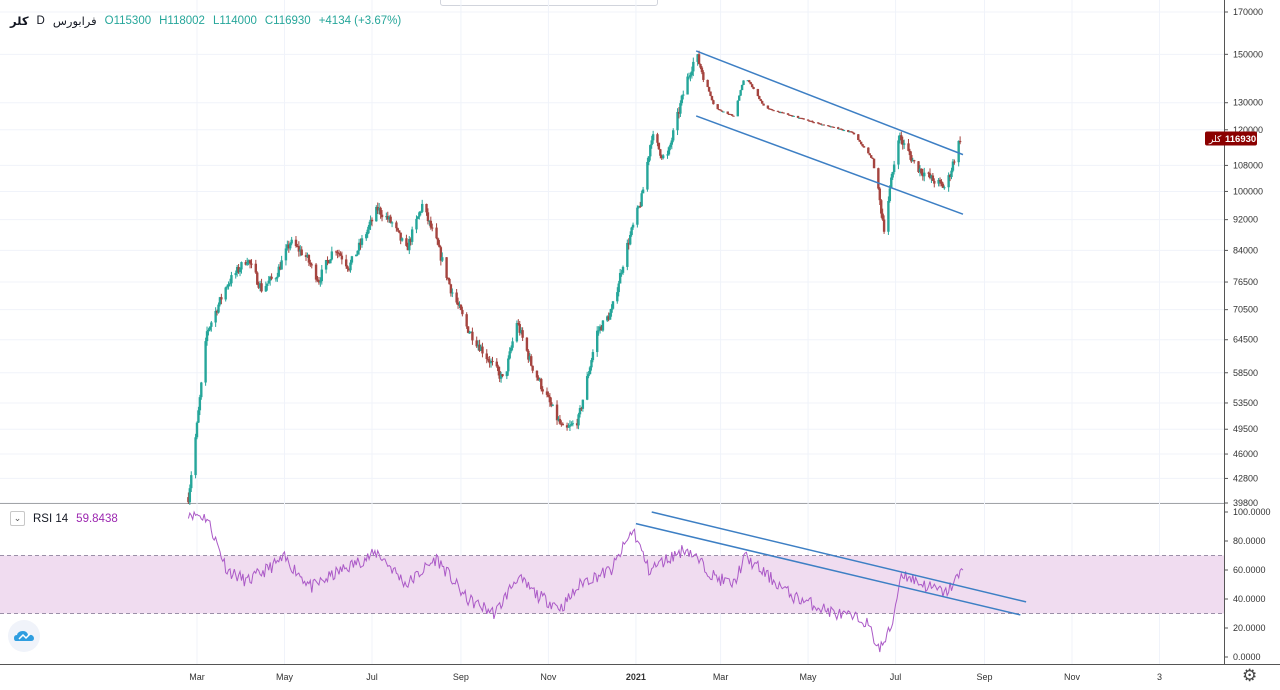  I want to click on legend-exchange: فرابورس, so click(74, 22).